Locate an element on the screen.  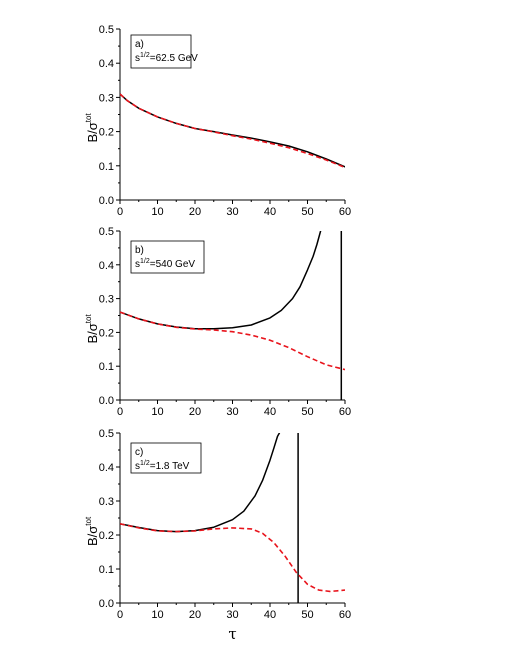
energy-annotation: s1/2=540 GeV is located at coordinates (165, 264).